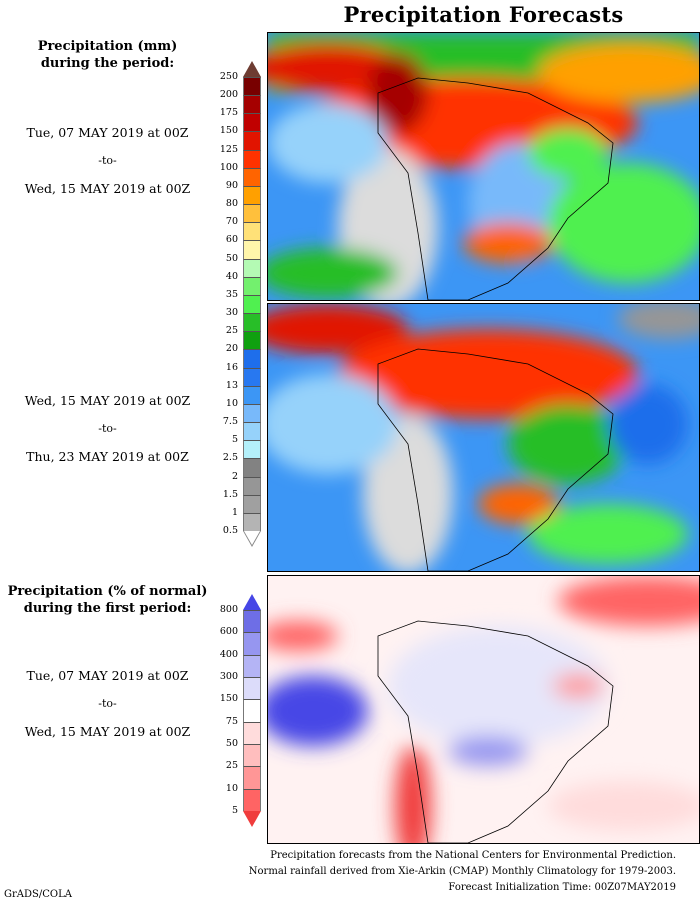 The width and height of the screenshot is (700, 905). I want to click on grads-credit: GrADS/COLA, so click(38, 894).